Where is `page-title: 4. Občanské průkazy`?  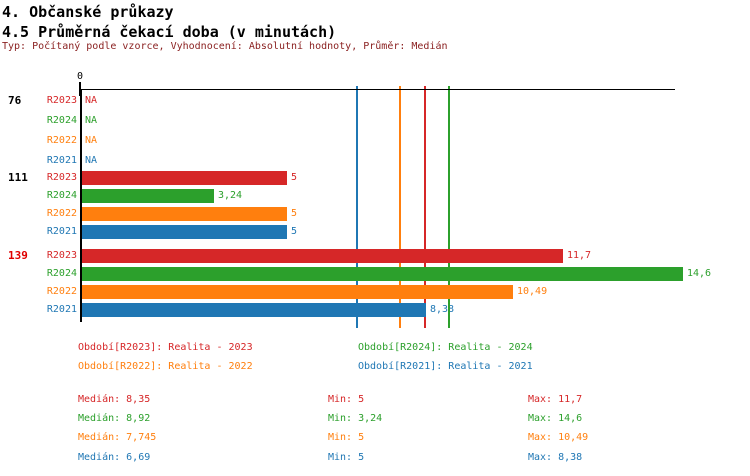 page-title: 4. Občanské průkazy is located at coordinates (88, 12).